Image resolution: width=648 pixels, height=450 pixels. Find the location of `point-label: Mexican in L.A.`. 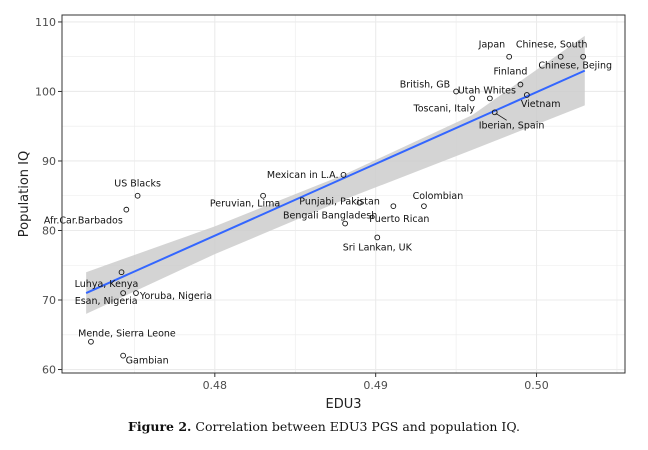

point-label: Mexican in L.A. is located at coordinates (303, 175).